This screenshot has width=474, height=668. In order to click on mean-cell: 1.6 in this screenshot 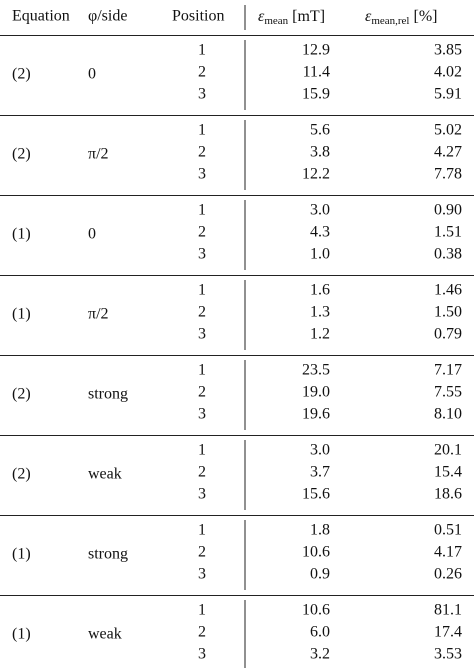, I will do `click(320, 290)`.